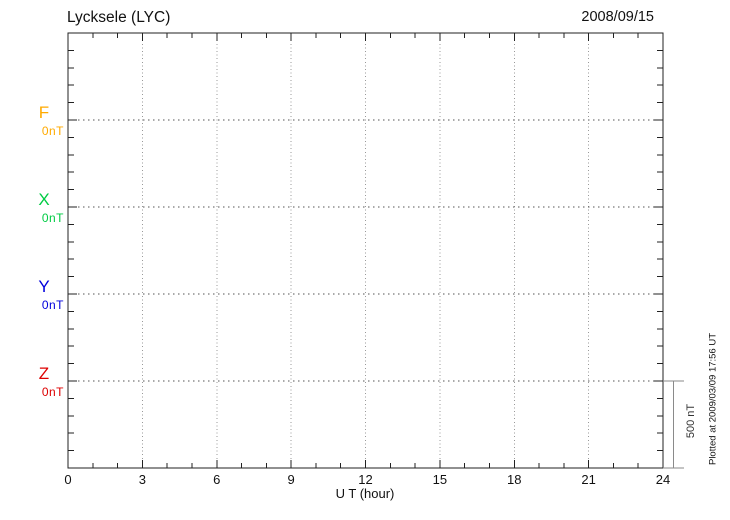 The image size is (730, 520). Describe the element at coordinates (588, 479) in the screenshot. I see `x-tick-label-21: 21` at that location.